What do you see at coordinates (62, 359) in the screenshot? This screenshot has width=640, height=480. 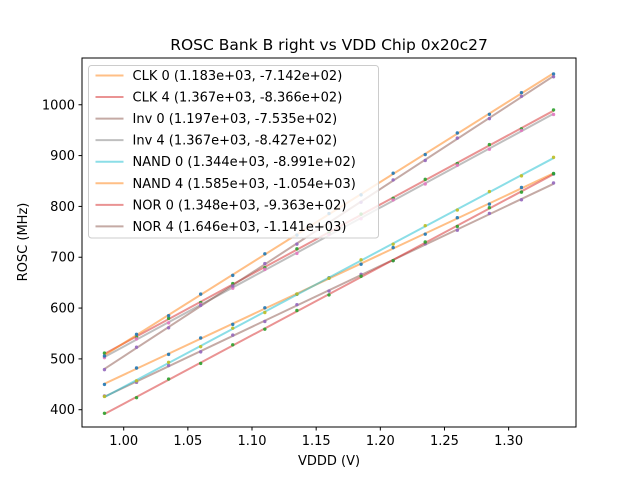 I see `y-tick-label: 500` at bounding box center [62, 359].